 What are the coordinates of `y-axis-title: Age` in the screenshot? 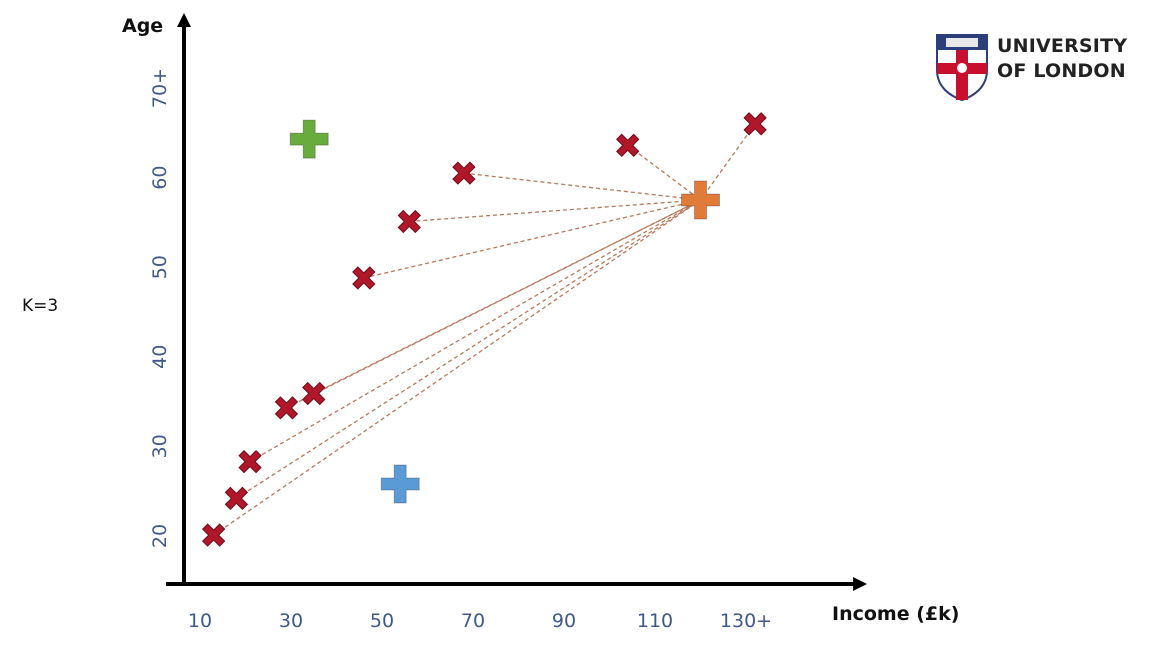 It's located at (142, 26).